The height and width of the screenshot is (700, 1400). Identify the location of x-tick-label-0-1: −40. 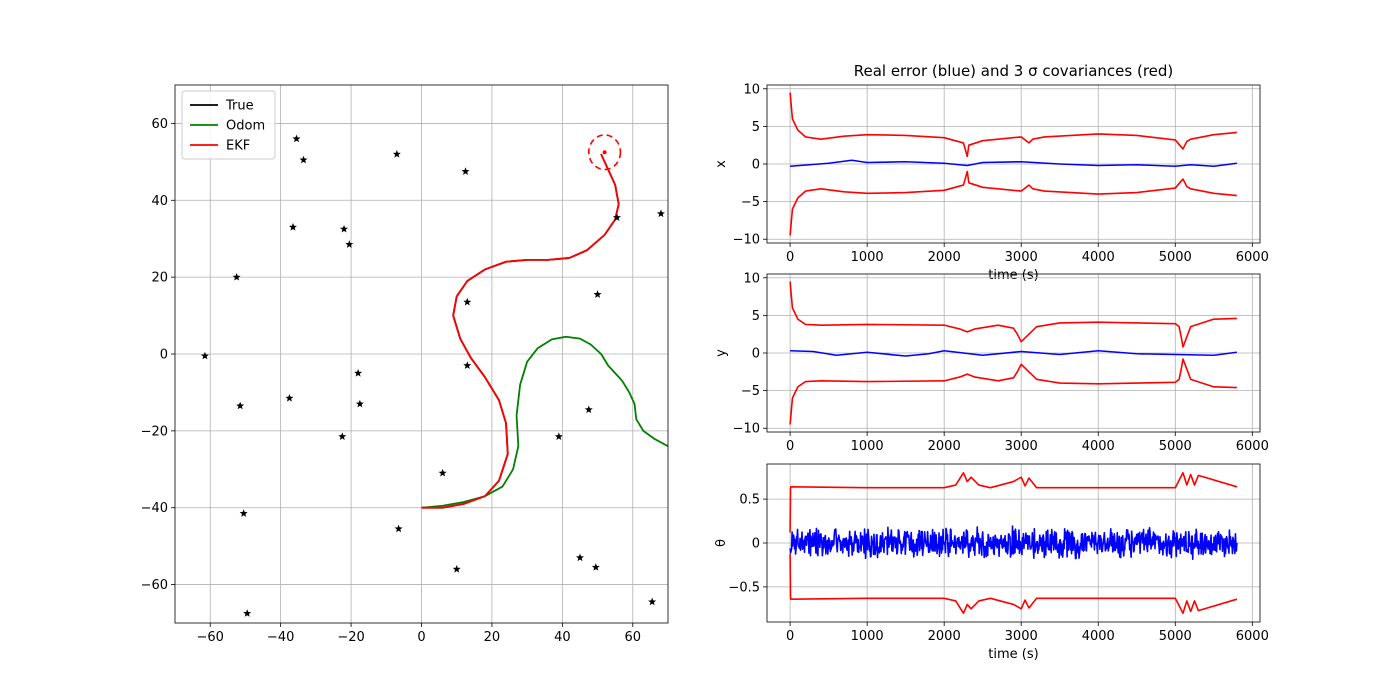
(280, 637).